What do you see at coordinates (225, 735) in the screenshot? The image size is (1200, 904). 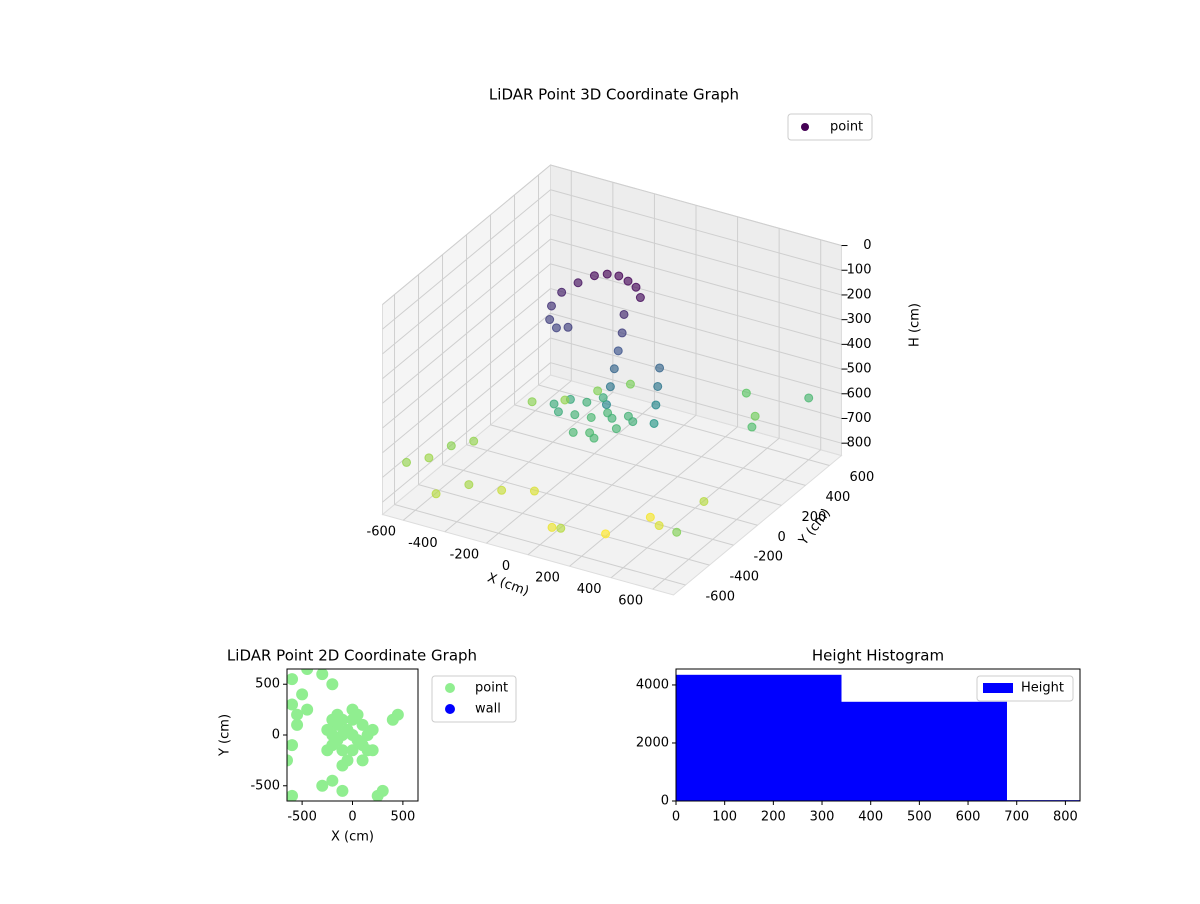 I see `y-axis-label: Y (cm)` at bounding box center [225, 735].